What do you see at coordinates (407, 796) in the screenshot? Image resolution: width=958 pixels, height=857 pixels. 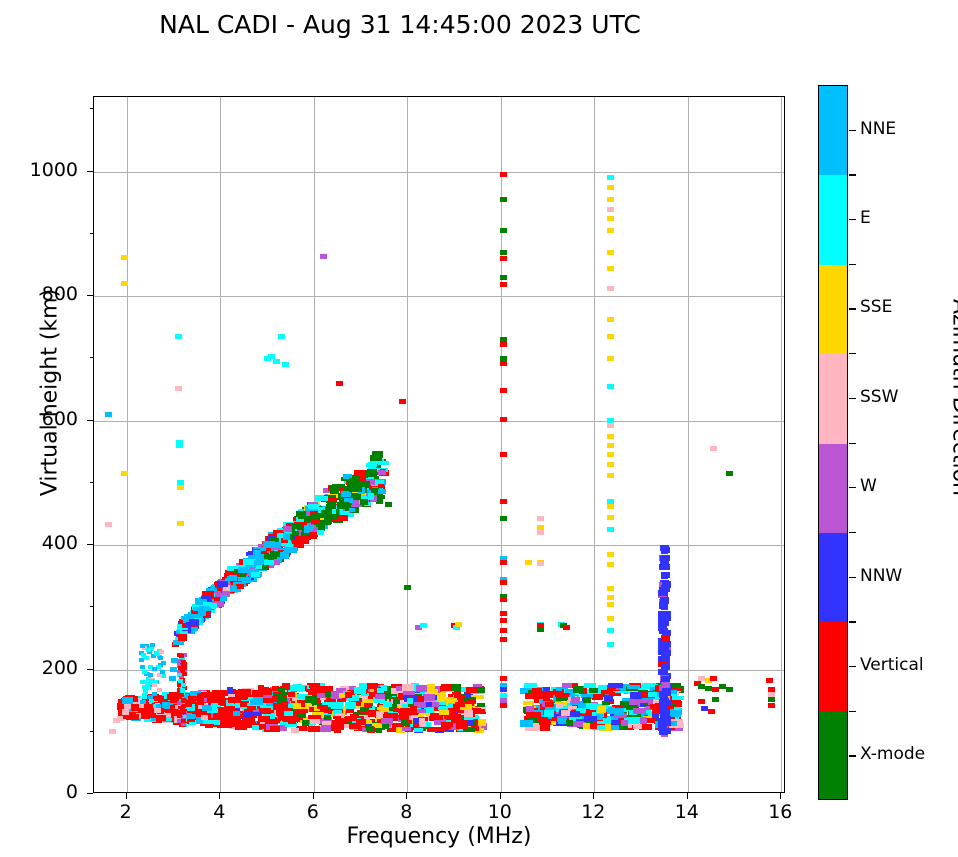 I see `x-tick` at bounding box center [407, 796].